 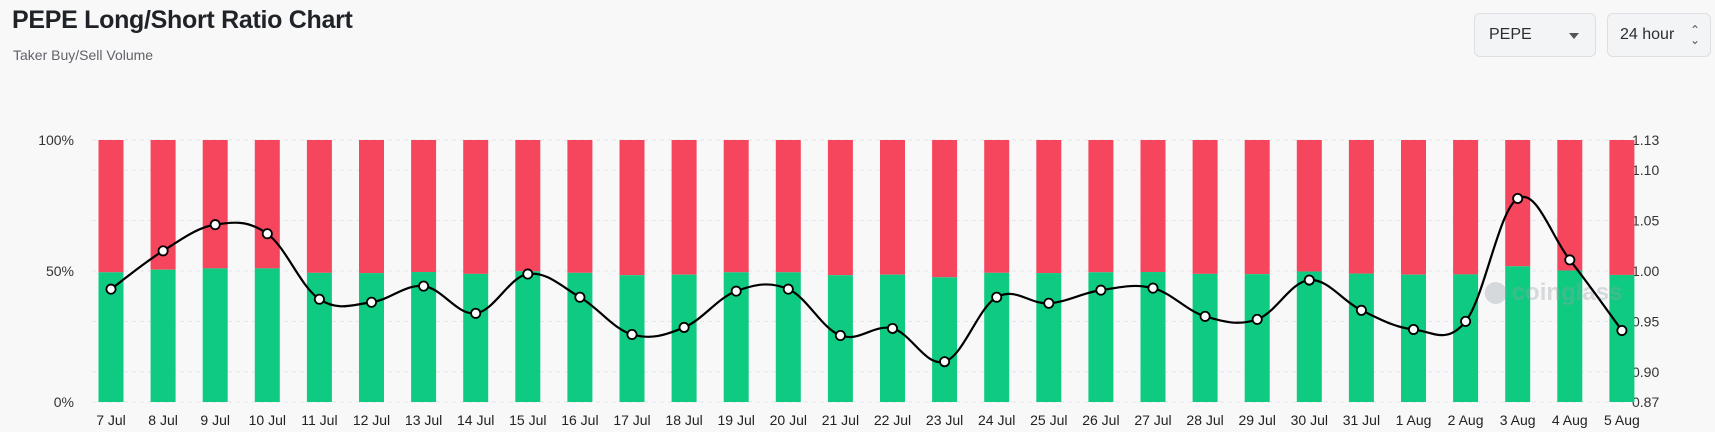 What do you see at coordinates (1309, 420) in the screenshot?
I see `x-tick-label: 30 Jul` at bounding box center [1309, 420].